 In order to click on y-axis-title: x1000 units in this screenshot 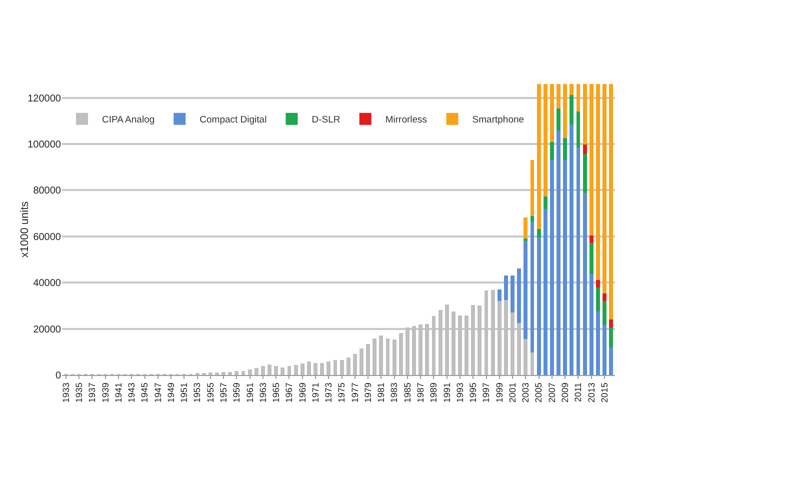, I will do `click(25, 229)`.